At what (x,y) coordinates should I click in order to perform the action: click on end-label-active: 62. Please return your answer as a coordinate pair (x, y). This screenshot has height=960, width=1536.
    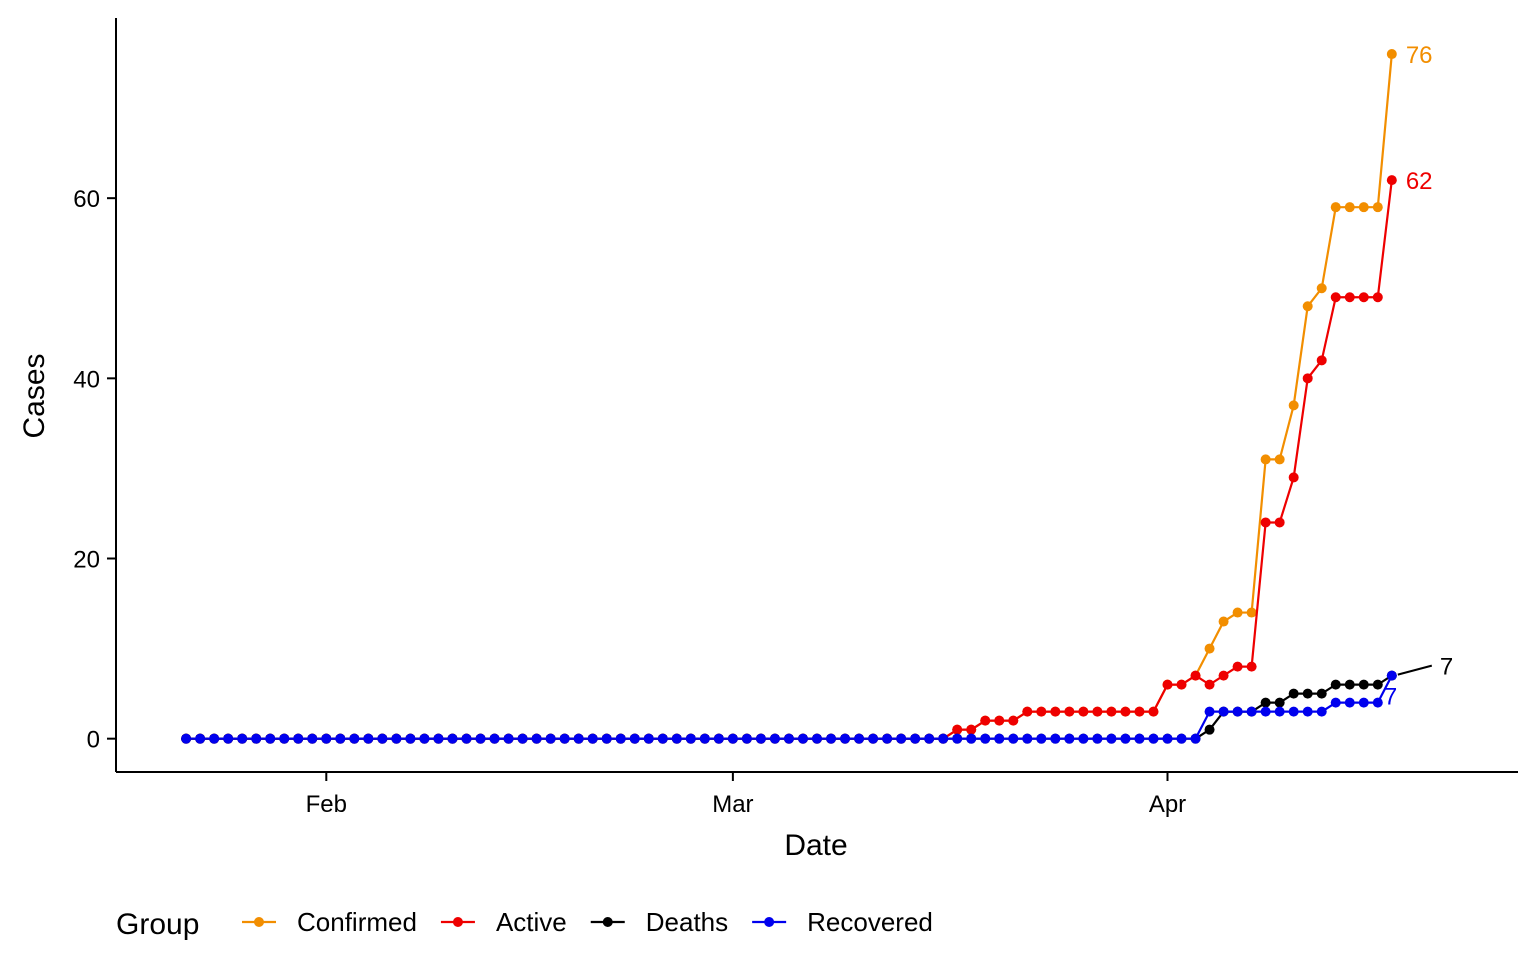
    Looking at the image, I should click on (1419, 181).